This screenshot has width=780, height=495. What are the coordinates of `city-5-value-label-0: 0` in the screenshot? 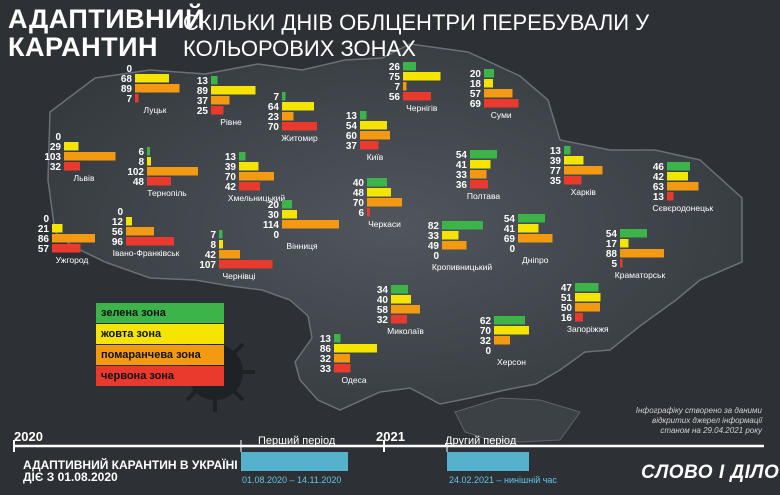 It's located at (58, 137).